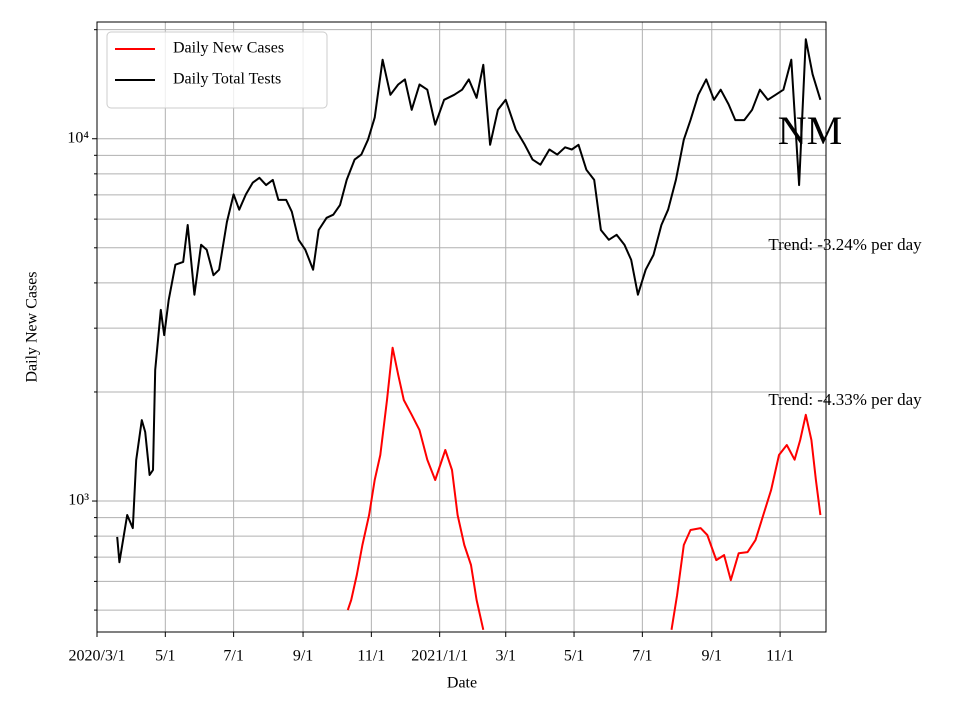 This screenshot has width=960, height=720. Describe the element at coordinates (439, 656) in the screenshot. I see `x-tick-label: 2021/1/1` at that location.